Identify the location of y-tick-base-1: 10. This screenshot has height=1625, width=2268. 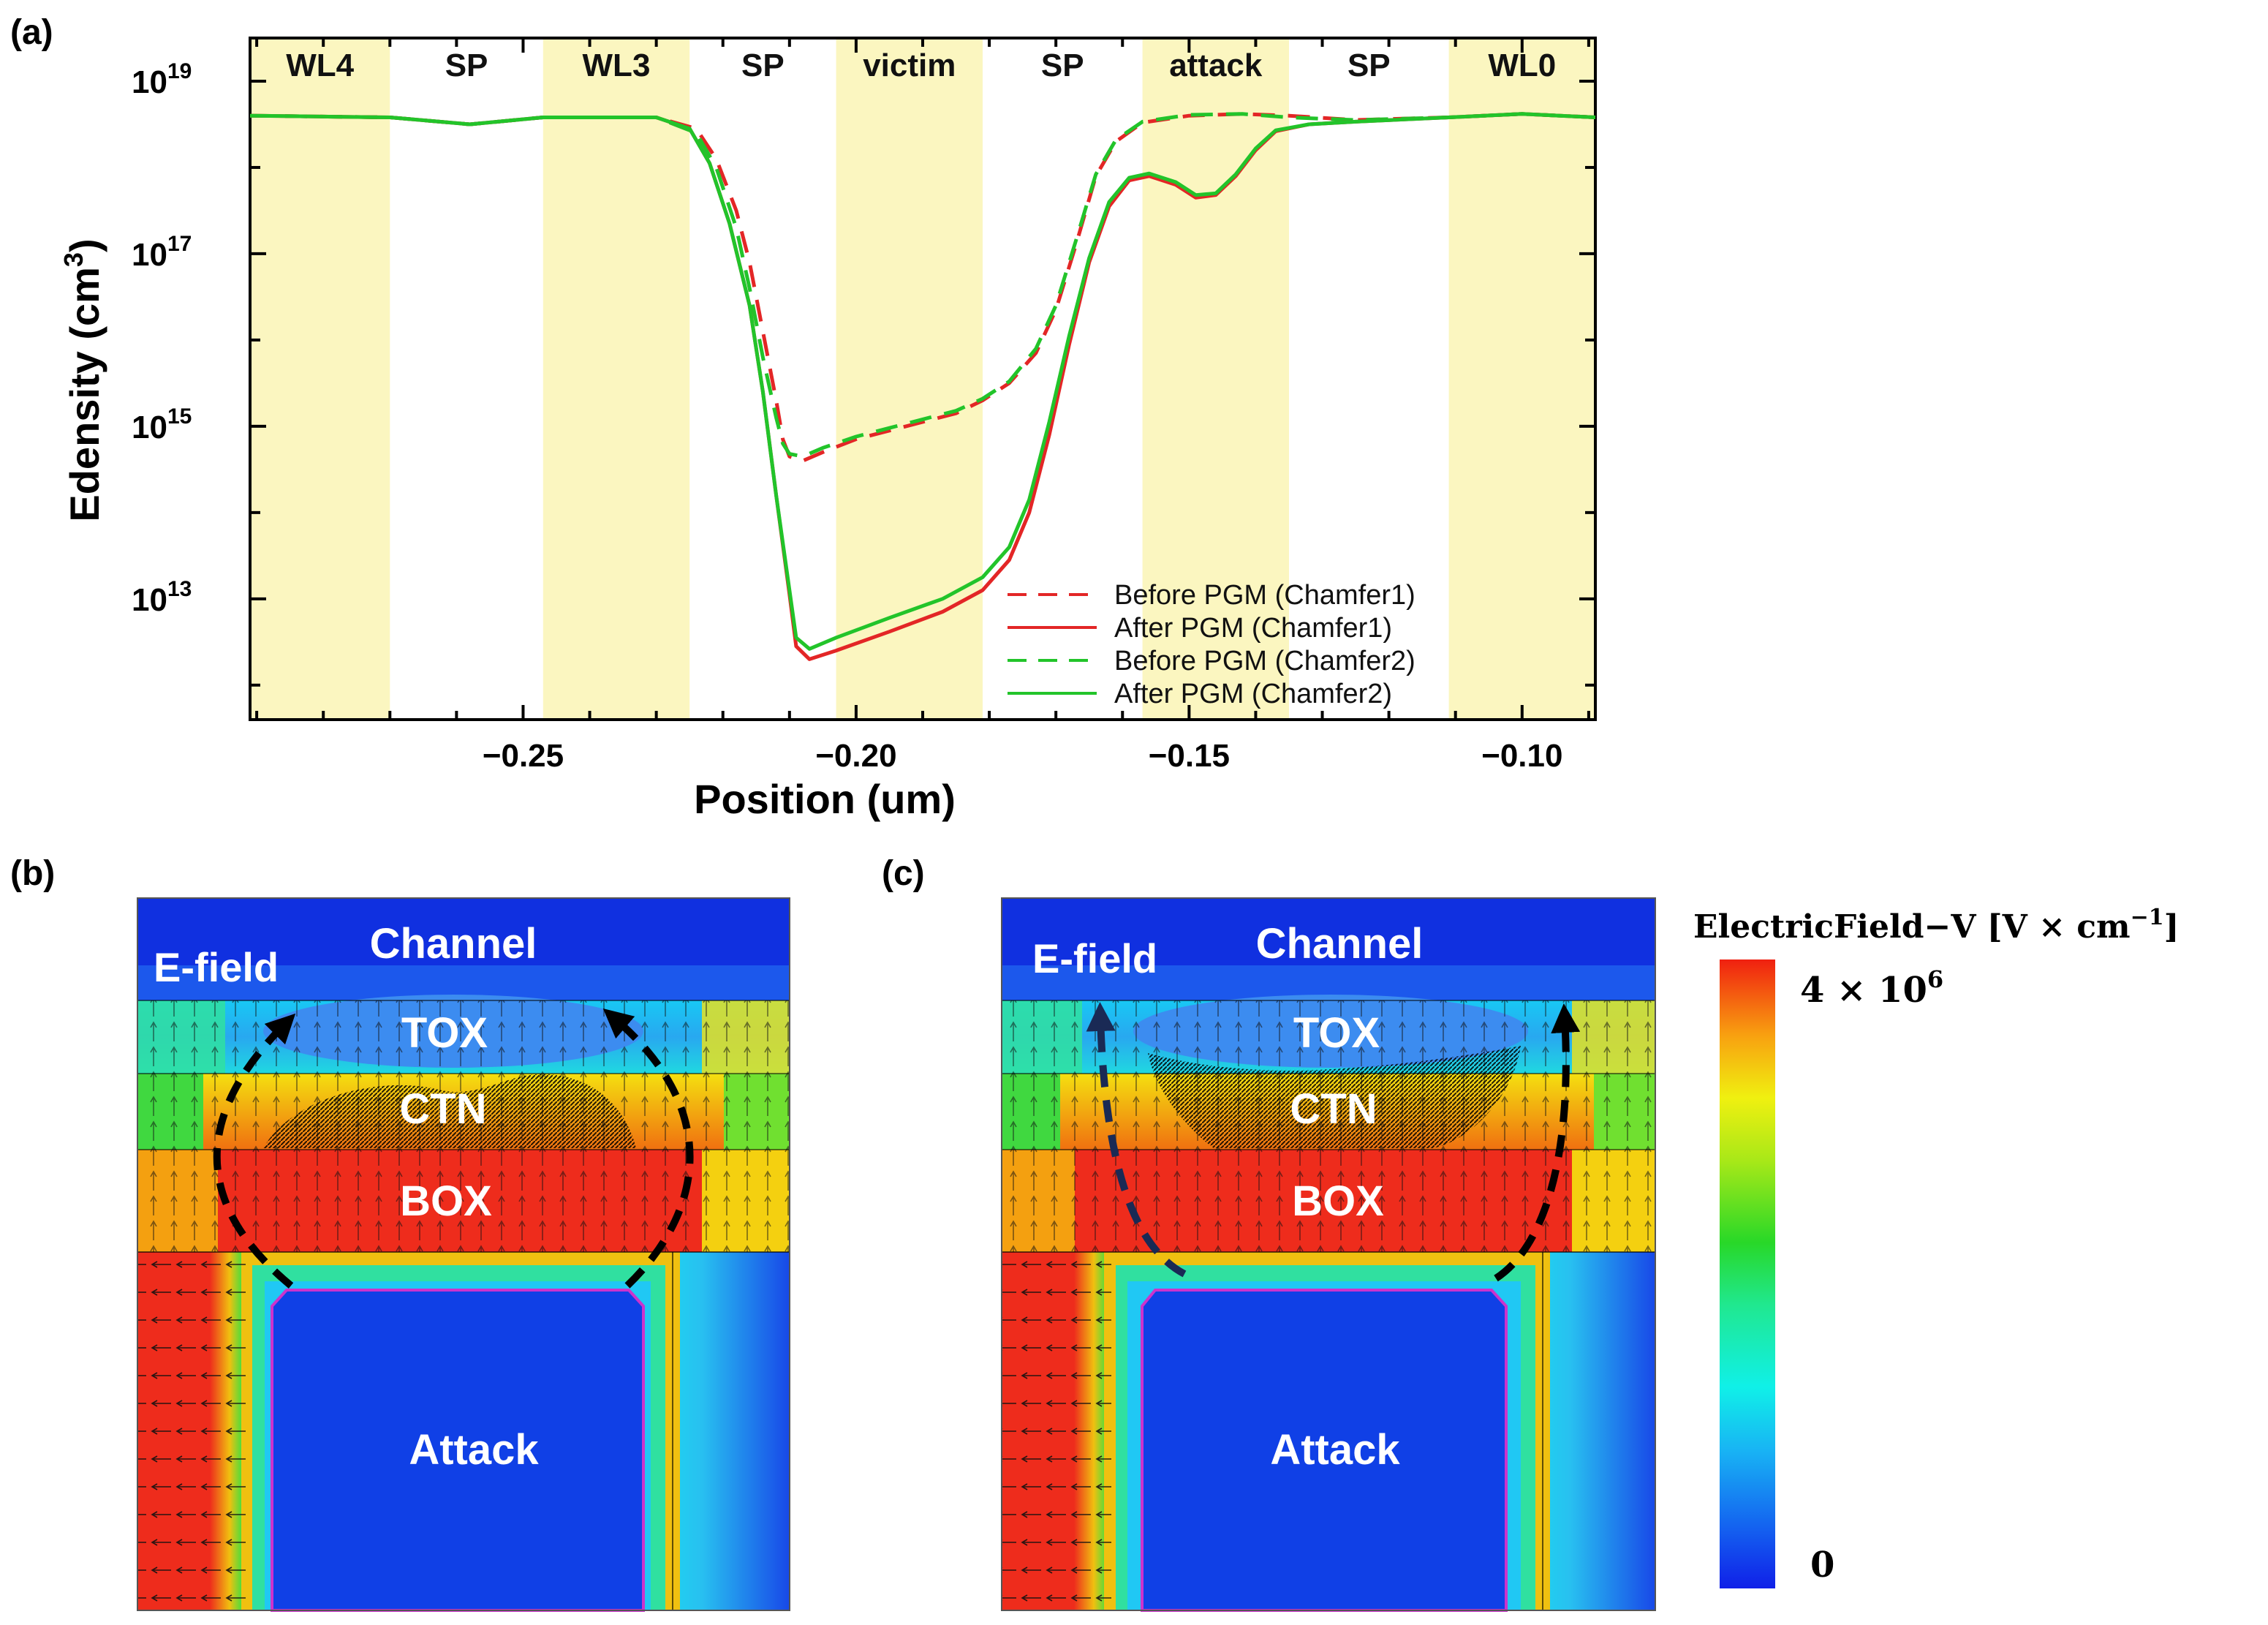
(149, 255).